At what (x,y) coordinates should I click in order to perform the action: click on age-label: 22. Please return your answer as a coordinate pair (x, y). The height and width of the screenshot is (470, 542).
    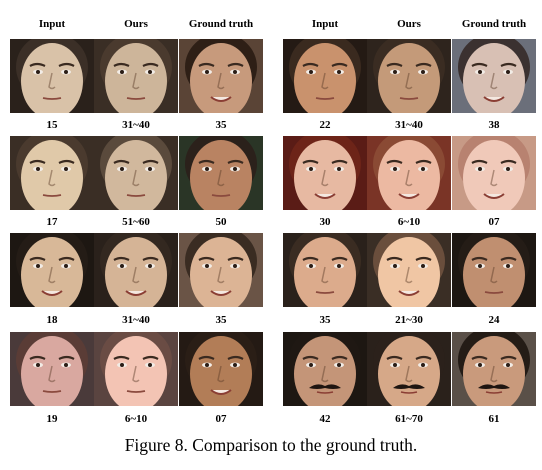
    Looking at the image, I should click on (325, 125).